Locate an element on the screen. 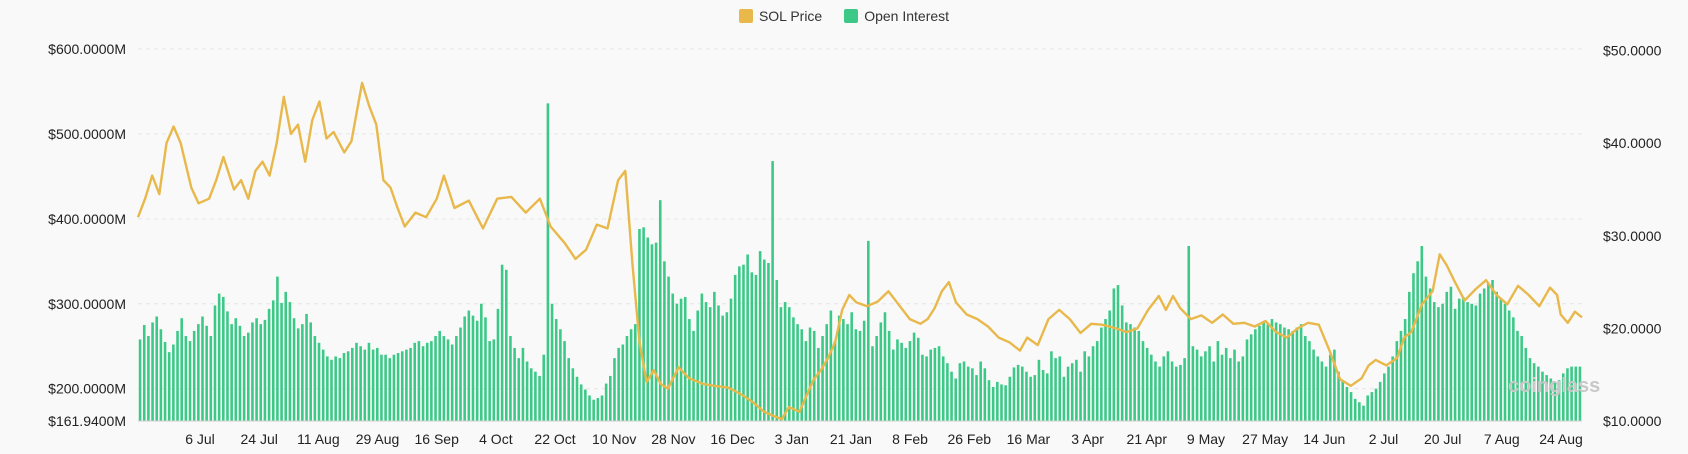 Image resolution: width=1688 pixels, height=454 pixels. x-tick-label: 14 Jun is located at coordinates (1324, 439).